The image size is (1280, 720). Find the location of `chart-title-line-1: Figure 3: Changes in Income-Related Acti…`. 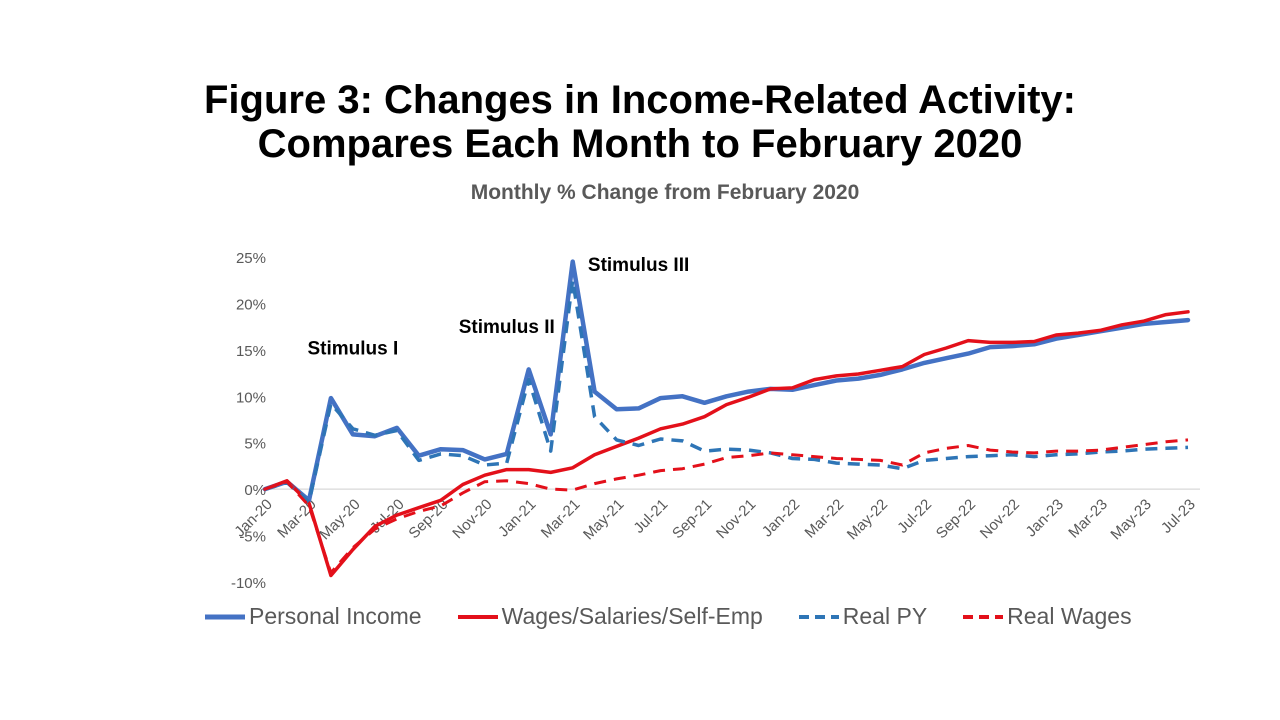

chart-title-line-1: Figure 3: Changes in Income-Related Acti… is located at coordinates (639, 100).